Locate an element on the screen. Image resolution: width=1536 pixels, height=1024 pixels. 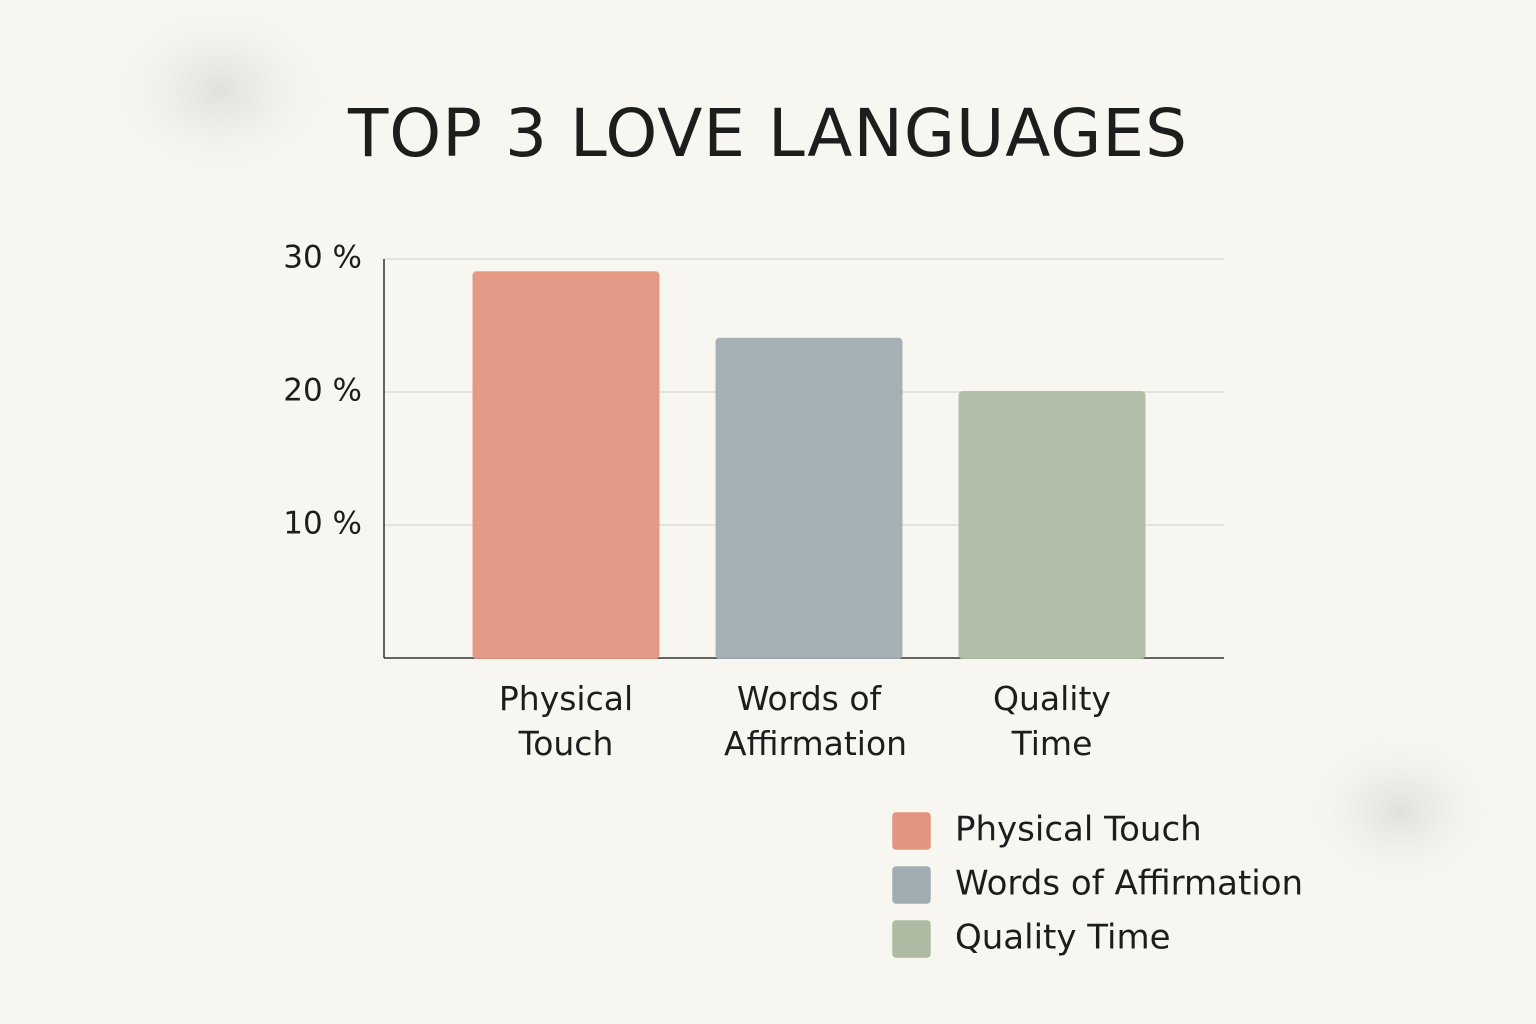
chart-title: TOP 3 LOVE LANGUAGES is located at coordinates (767, 133).